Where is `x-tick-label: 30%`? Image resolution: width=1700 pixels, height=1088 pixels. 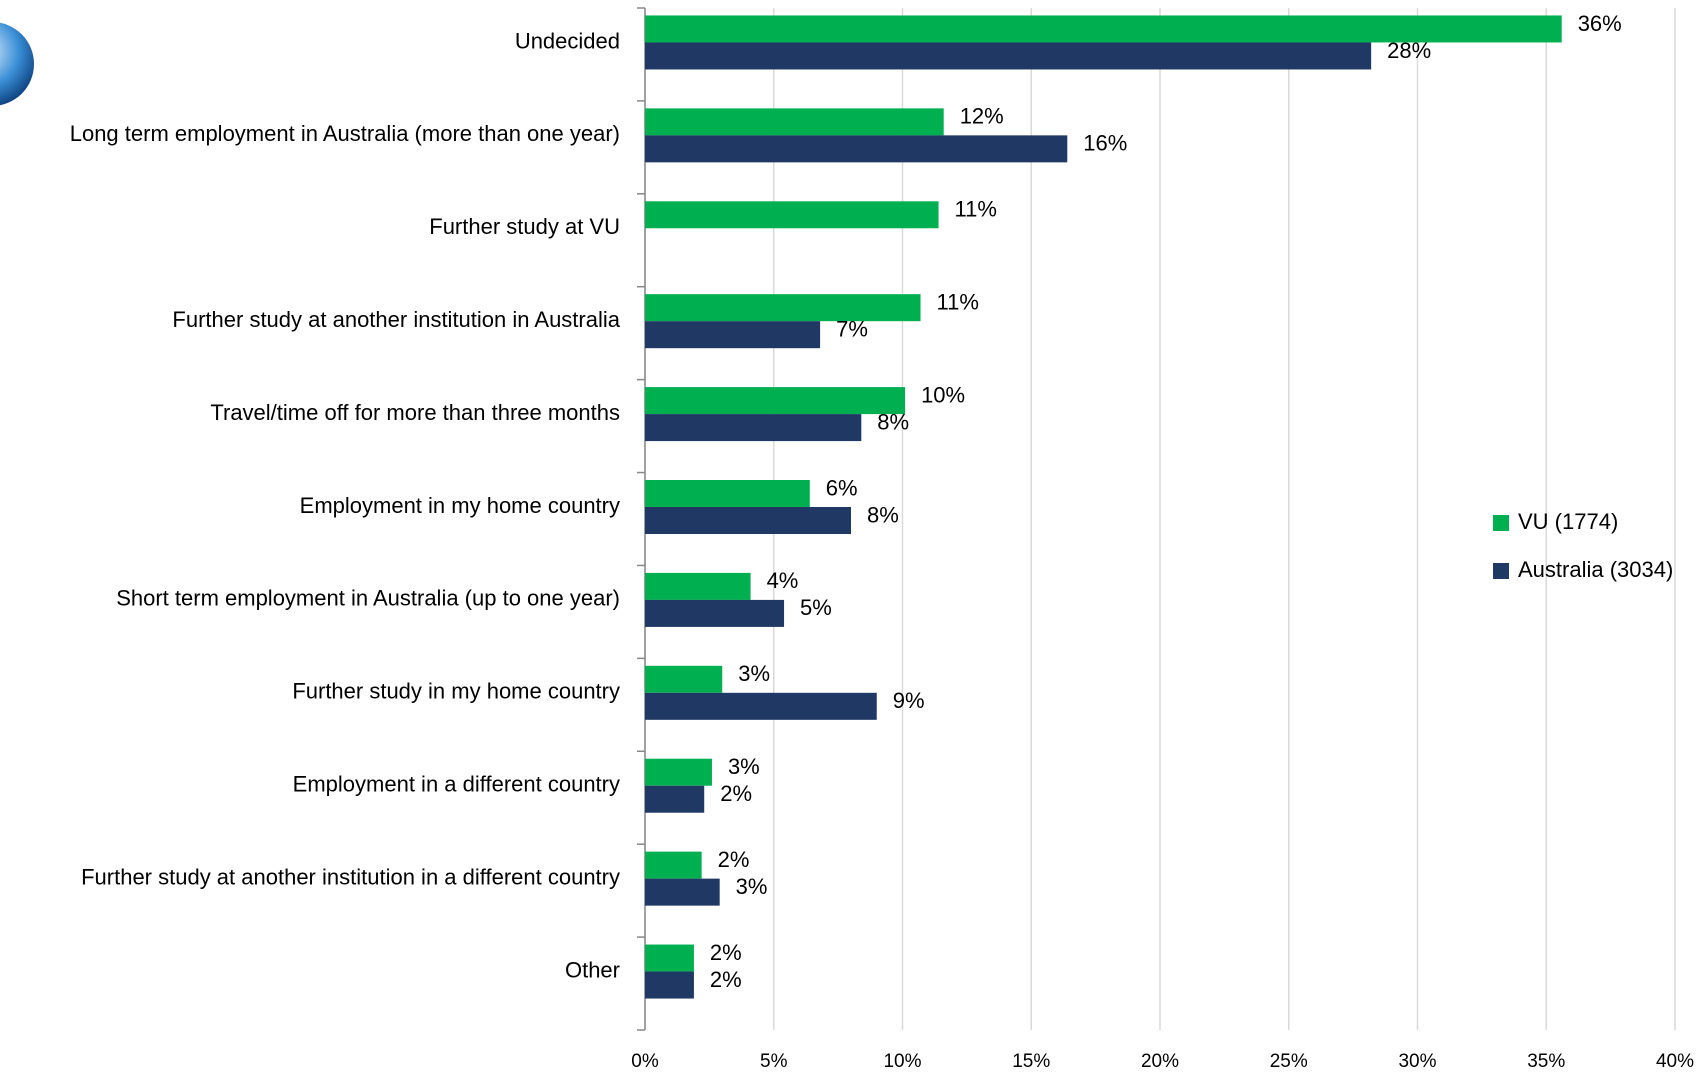 x-tick-label: 30% is located at coordinates (1417, 1061).